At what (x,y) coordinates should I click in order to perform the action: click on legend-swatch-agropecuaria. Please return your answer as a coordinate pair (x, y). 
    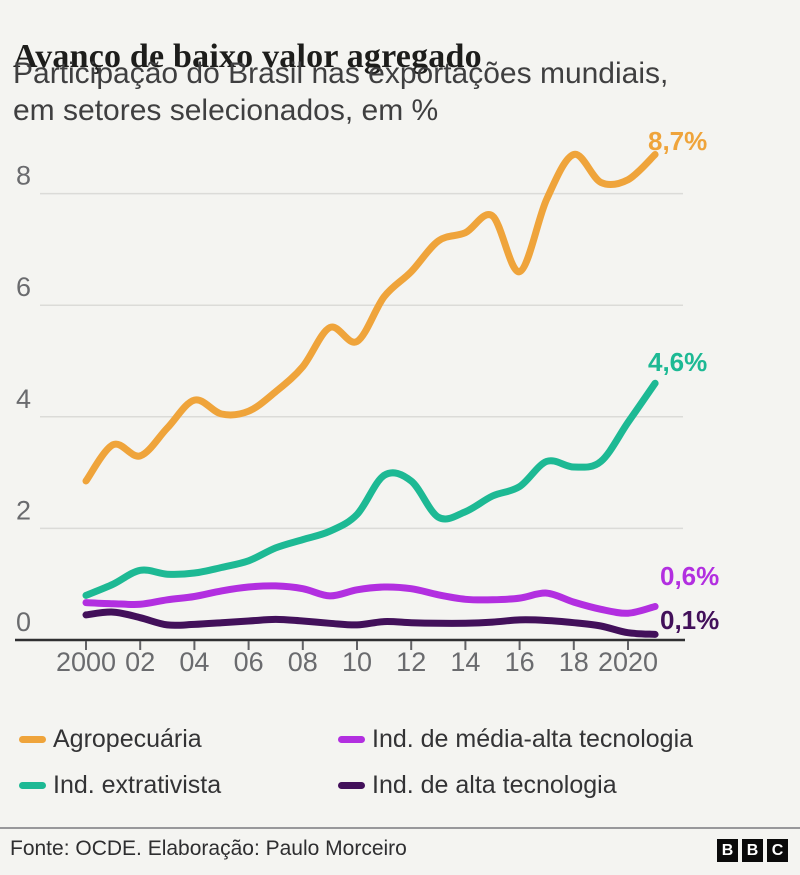
    Looking at the image, I should click on (32, 739).